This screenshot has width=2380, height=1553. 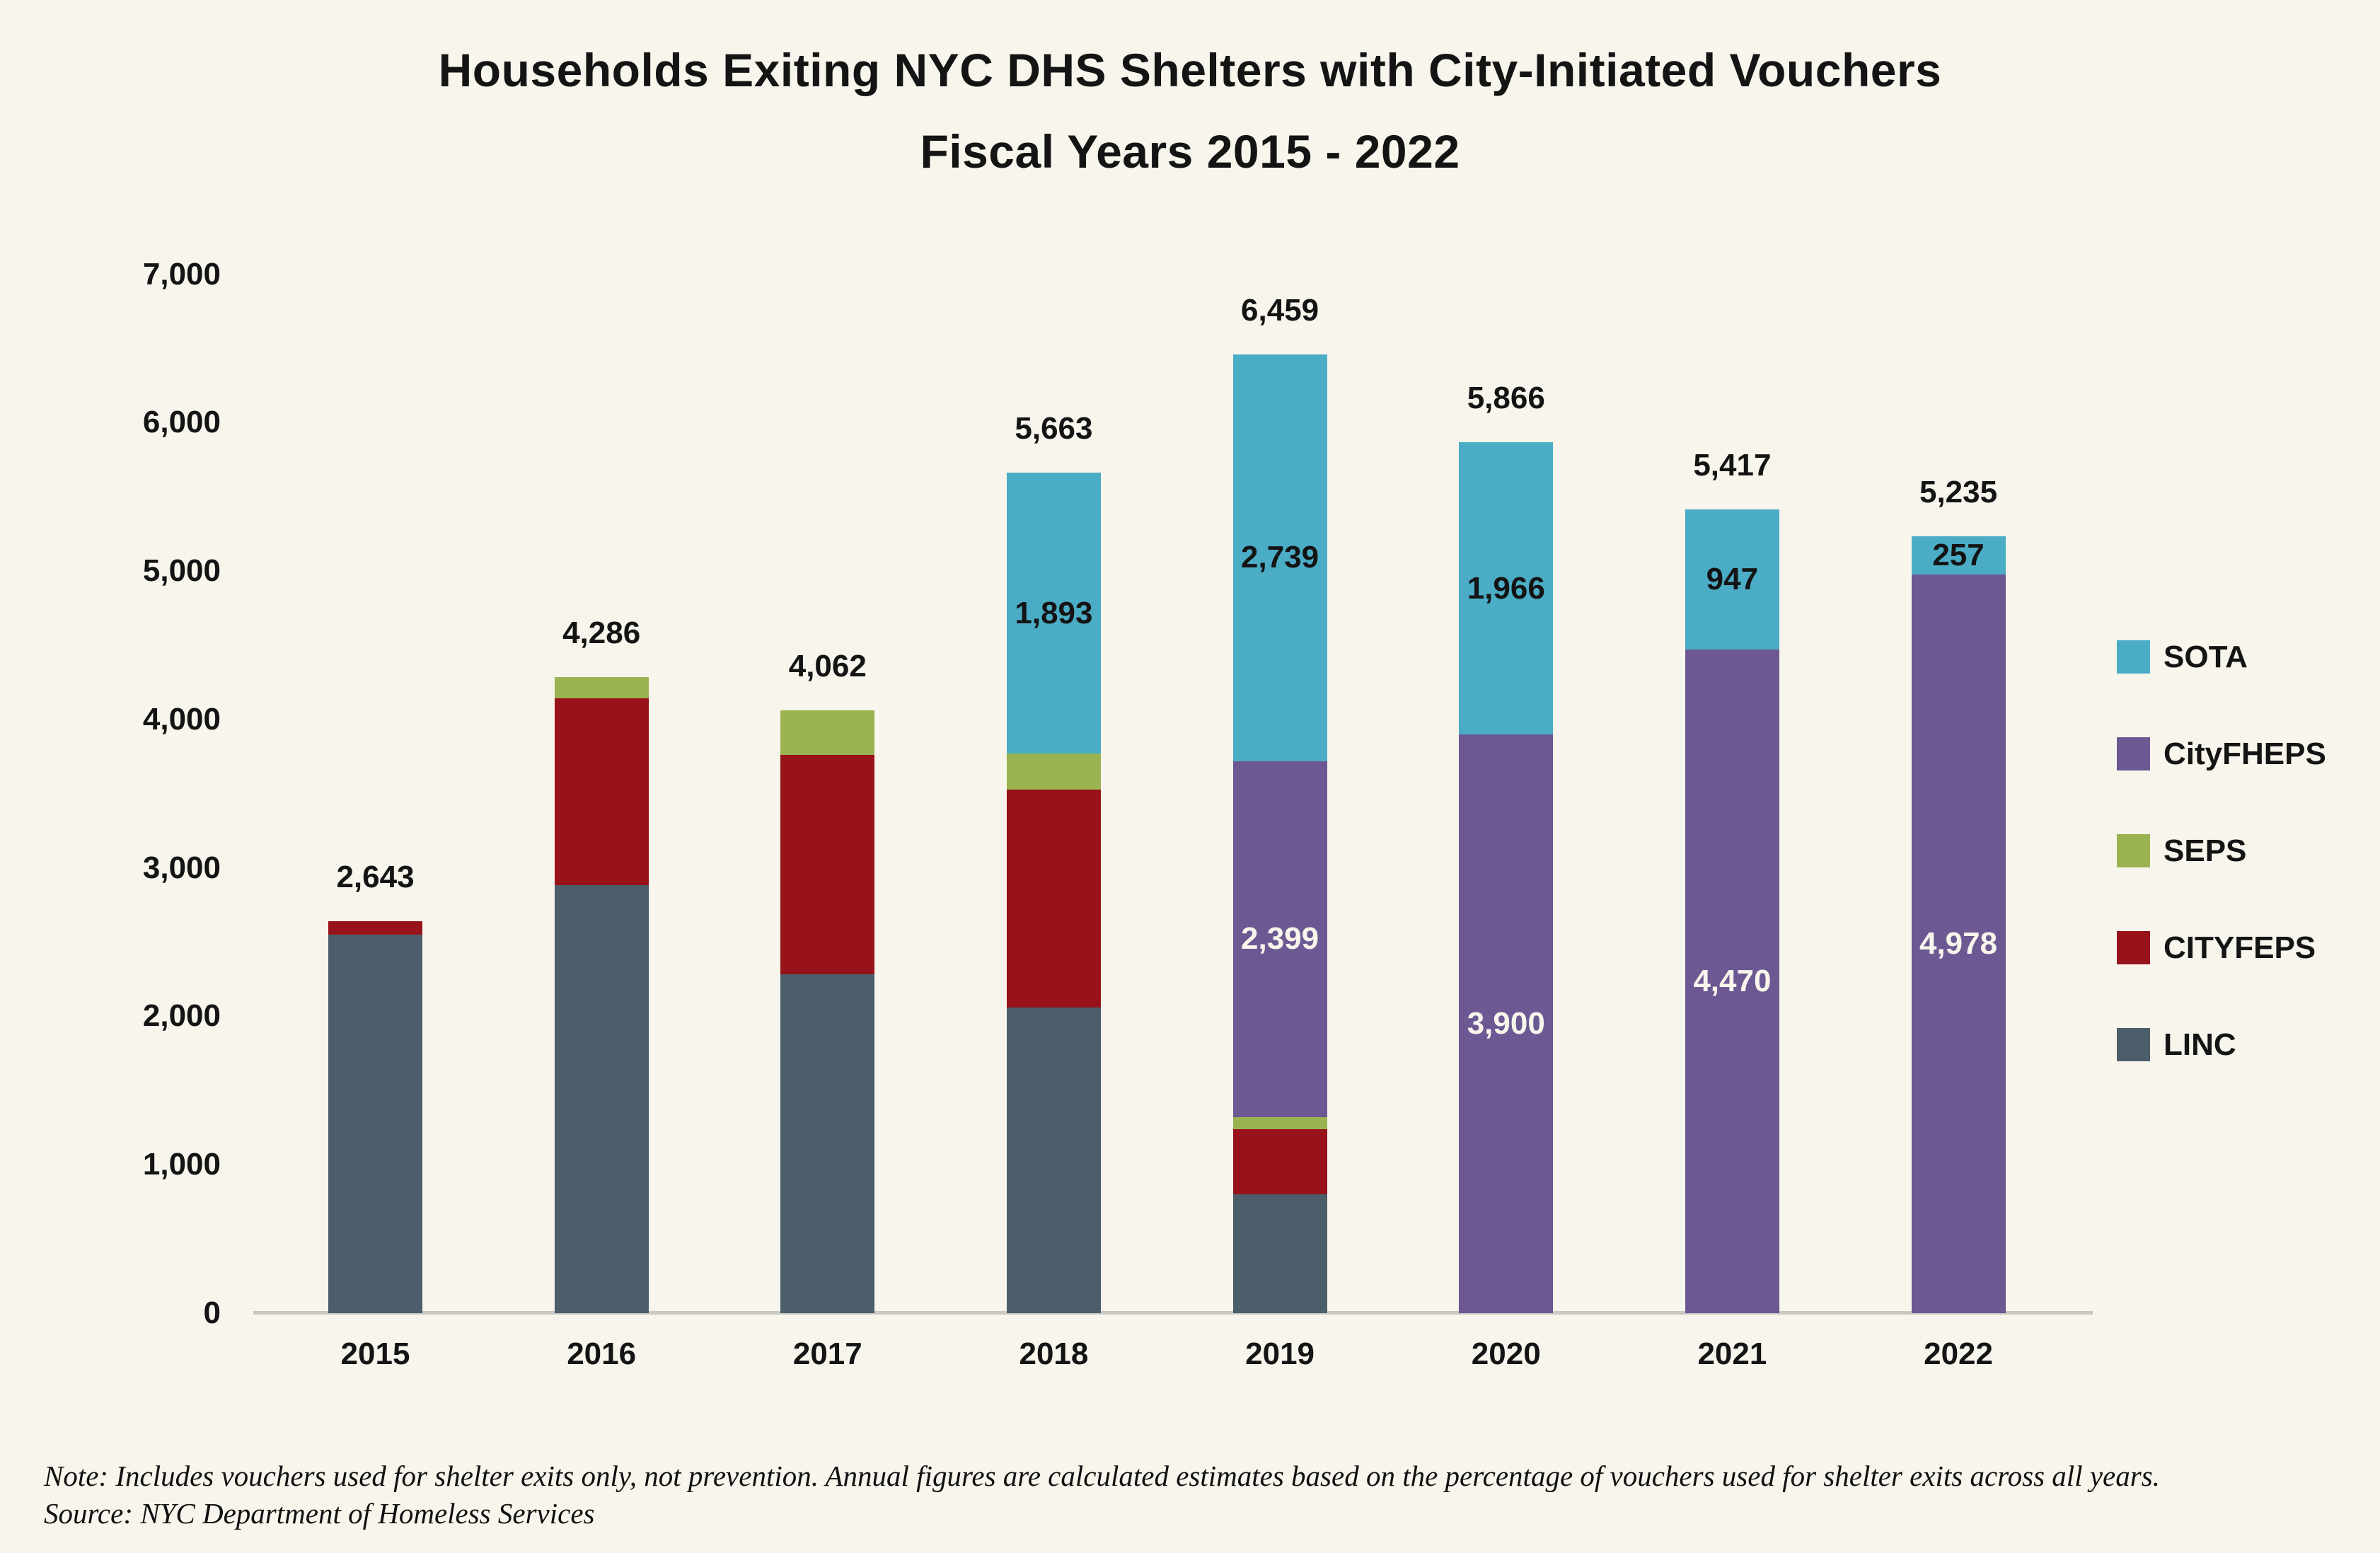 What do you see at coordinates (1958, 492) in the screenshot?
I see `total-label-2022: 5,235` at bounding box center [1958, 492].